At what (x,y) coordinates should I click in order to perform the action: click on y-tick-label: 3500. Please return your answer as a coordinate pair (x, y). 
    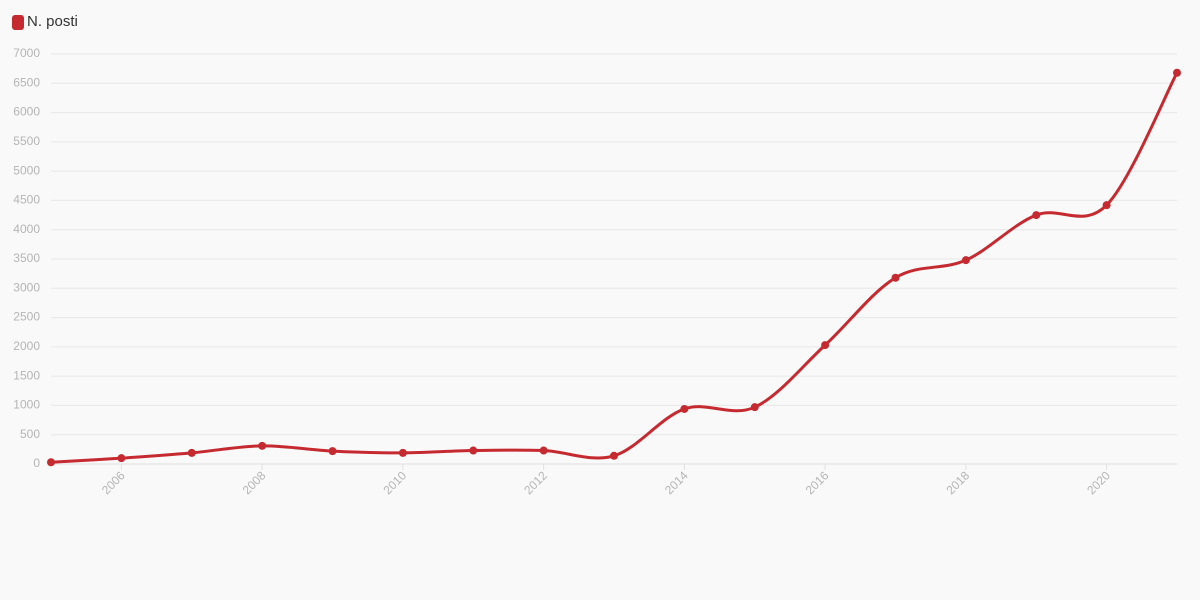
    Looking at the image, I should click on (26, 258).